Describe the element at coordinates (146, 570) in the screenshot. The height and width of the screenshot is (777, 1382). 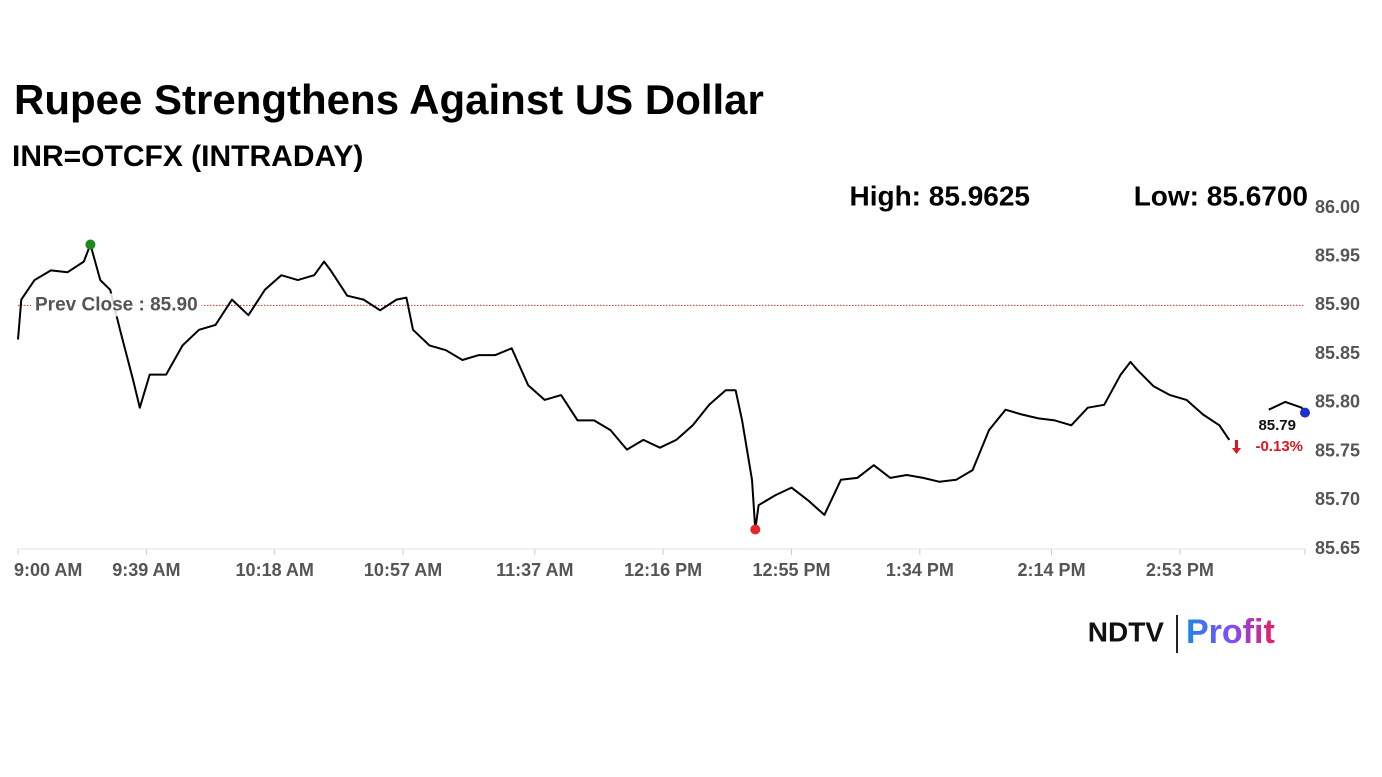
I see `x-tick-label: 9:39 AM` at that location.